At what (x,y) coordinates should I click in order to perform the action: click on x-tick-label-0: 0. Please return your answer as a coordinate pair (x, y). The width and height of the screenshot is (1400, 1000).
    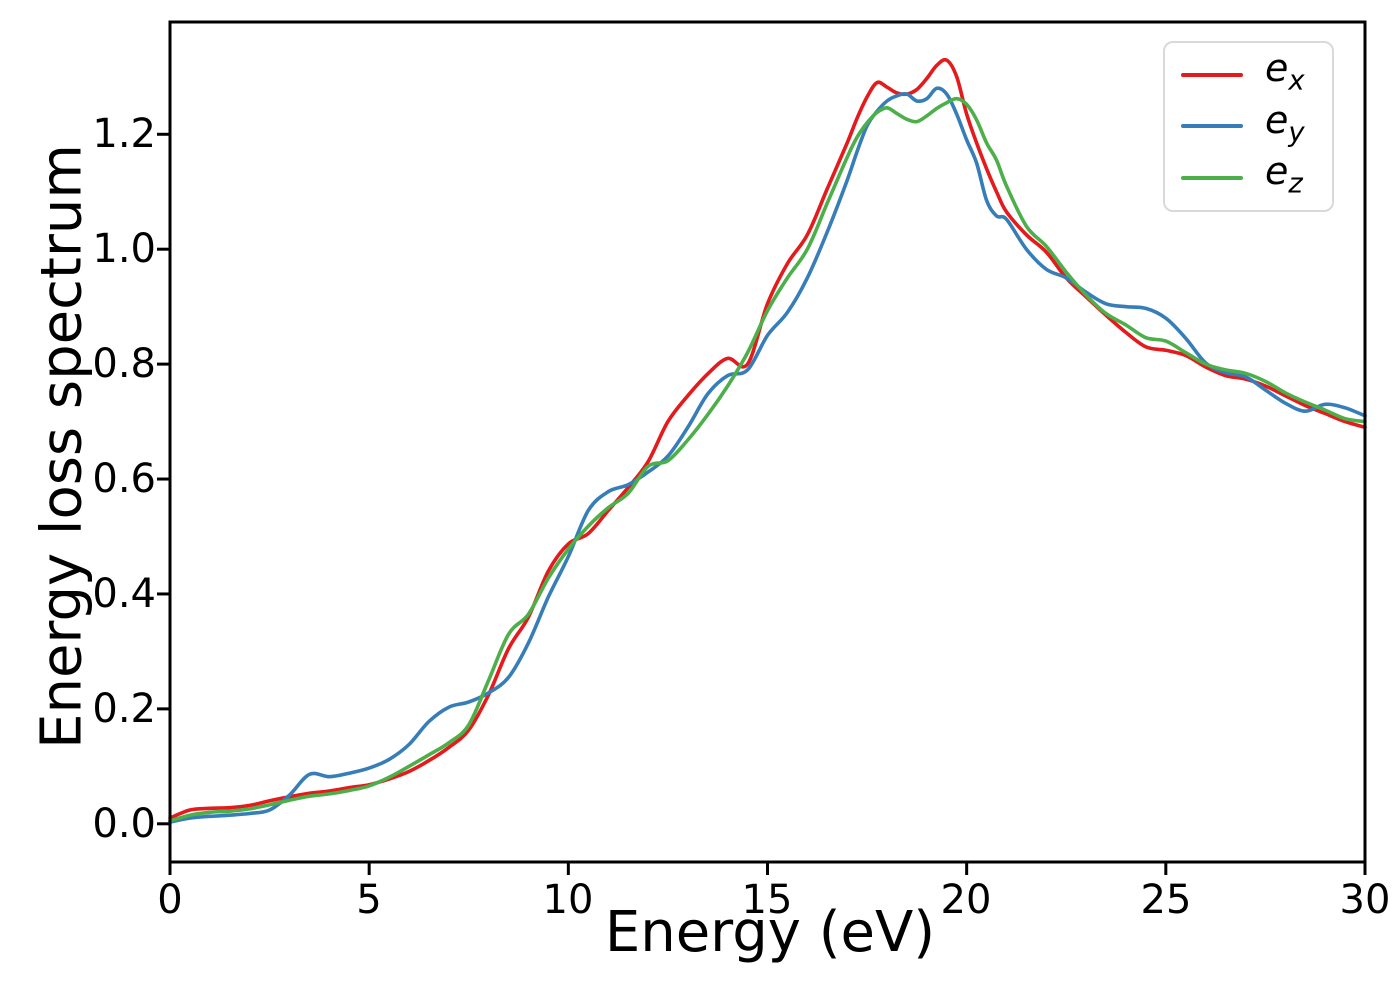
    Looking at the image, I should click on (170, 900).